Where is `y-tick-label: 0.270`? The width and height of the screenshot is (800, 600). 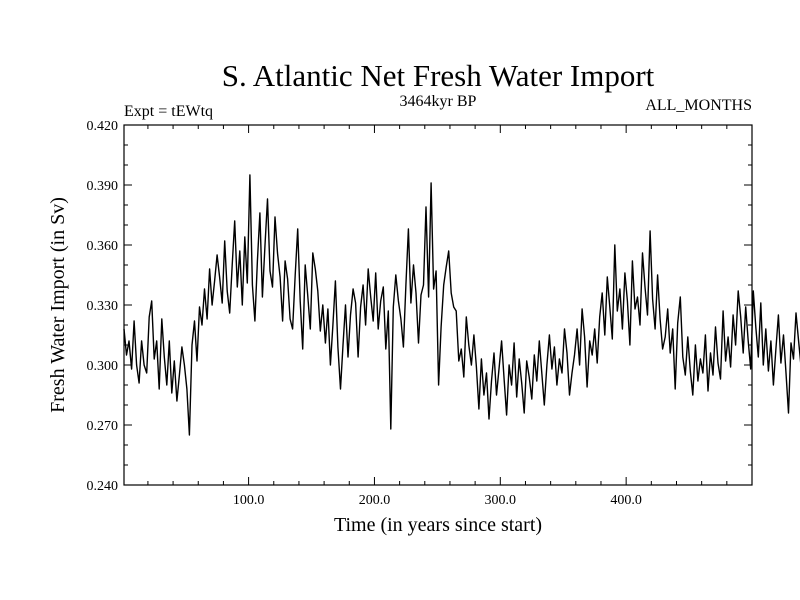 y-tick-label: 0.270 is located at coordinates (103, 426).